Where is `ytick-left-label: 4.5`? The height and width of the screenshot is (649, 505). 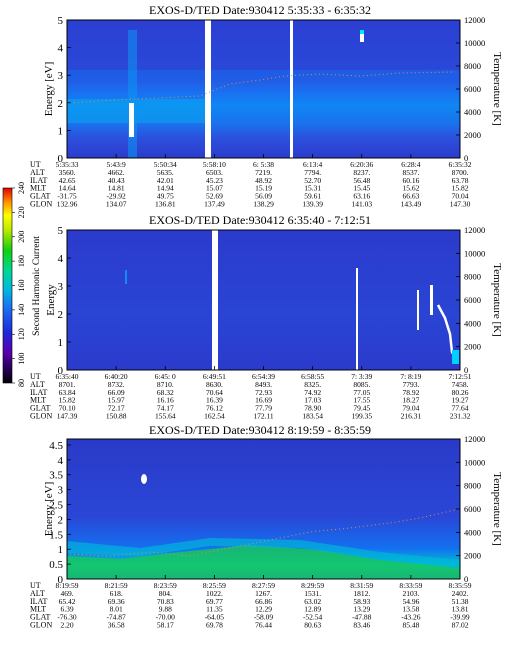
ytick-left-label: 4.5 is located at coordinates (56, 446).